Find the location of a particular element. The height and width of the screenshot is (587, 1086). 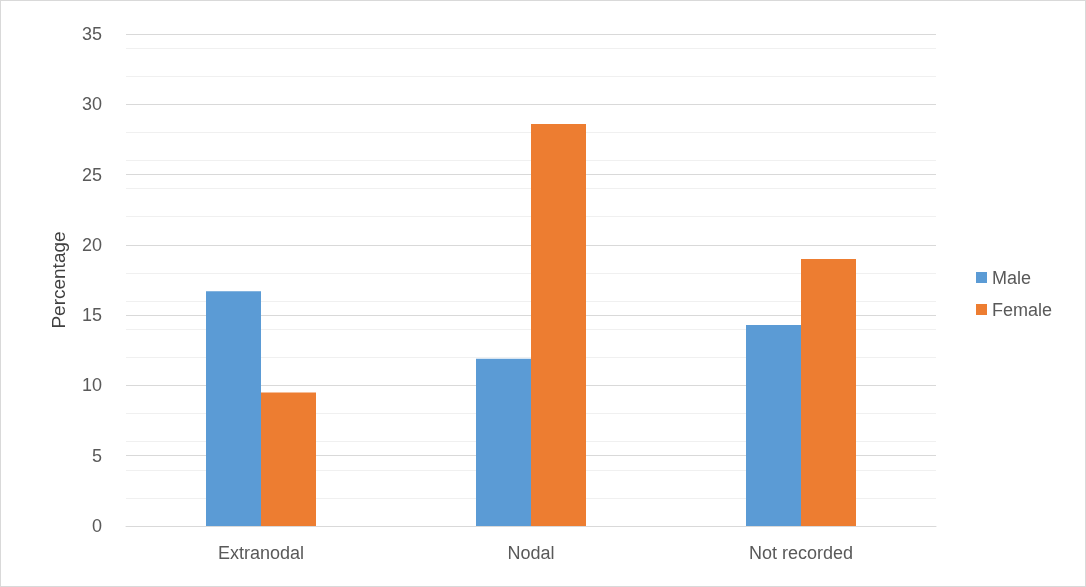

y-tick-label: 15 is located at coordinates (91, 315).